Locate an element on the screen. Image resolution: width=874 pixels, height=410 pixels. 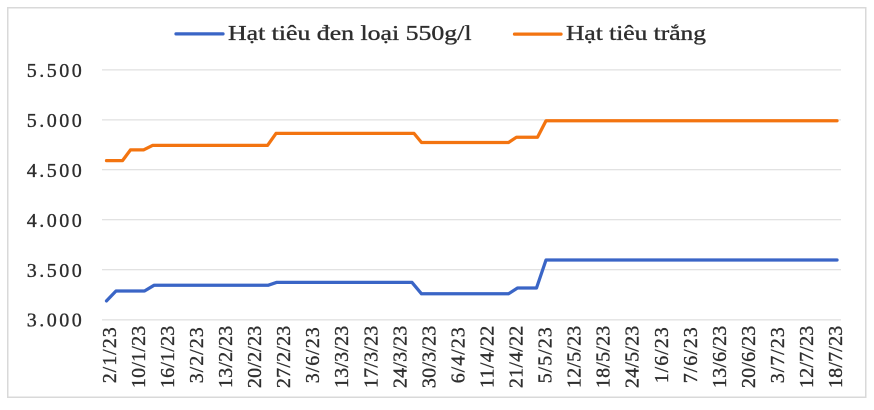
svg-text: 7/6/23 is located at coordinates (691, 355).